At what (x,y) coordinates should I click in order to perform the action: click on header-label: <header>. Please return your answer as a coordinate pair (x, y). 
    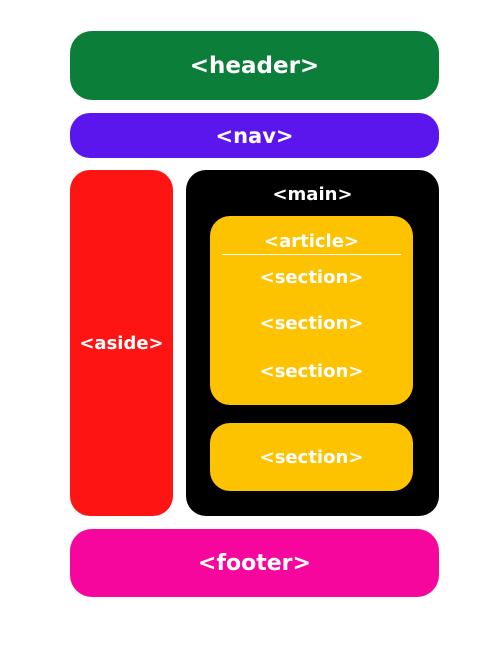
    Looking at the image, I should click on (254, 65).